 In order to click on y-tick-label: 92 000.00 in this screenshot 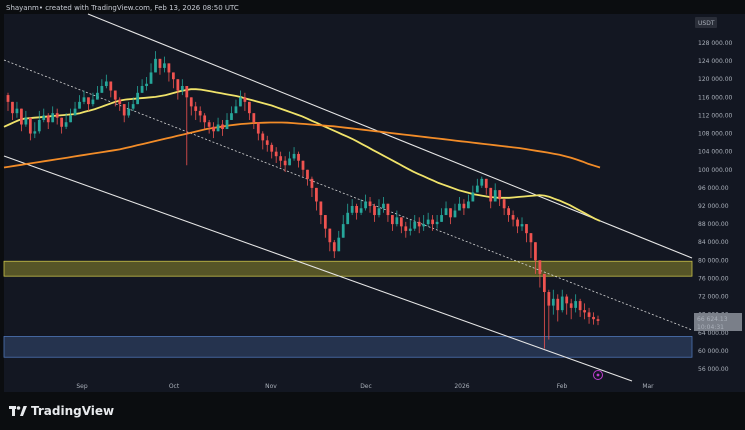, I will do `click(713, 206)`.